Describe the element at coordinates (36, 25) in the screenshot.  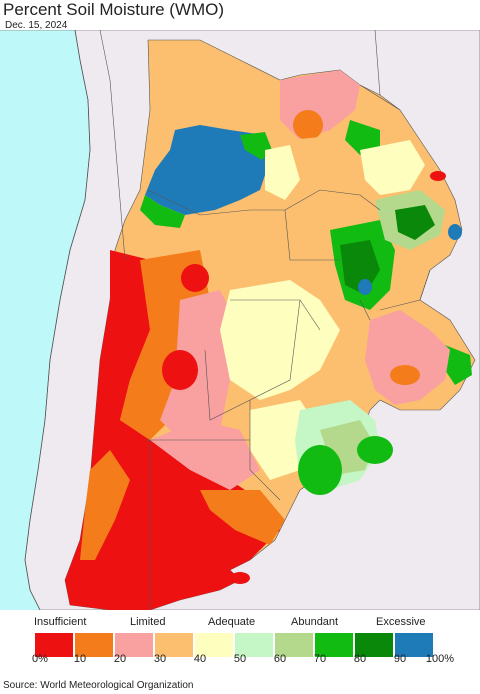
I see `map-date: Dec. 15, 2024` at that location.